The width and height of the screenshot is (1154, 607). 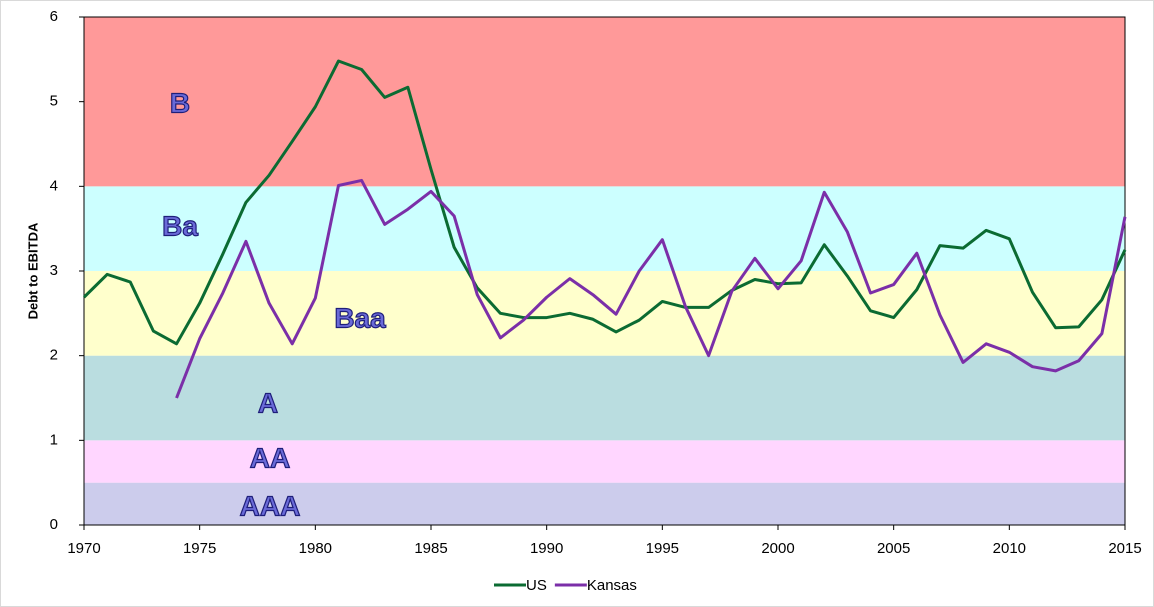 What do you see at coordinates (662, 548) in the screenshot?
I see `x-tick-label: 1995` at bounding box center [662, 548].